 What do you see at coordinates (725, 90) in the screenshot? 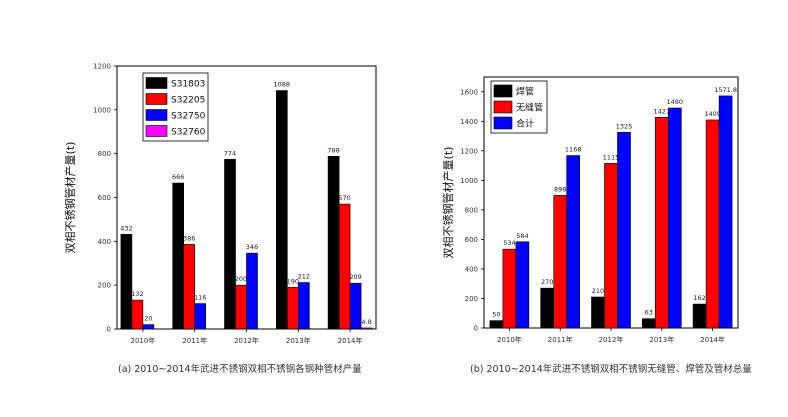
I see `data-label: 1571.8` at bounding box center [725, 90].